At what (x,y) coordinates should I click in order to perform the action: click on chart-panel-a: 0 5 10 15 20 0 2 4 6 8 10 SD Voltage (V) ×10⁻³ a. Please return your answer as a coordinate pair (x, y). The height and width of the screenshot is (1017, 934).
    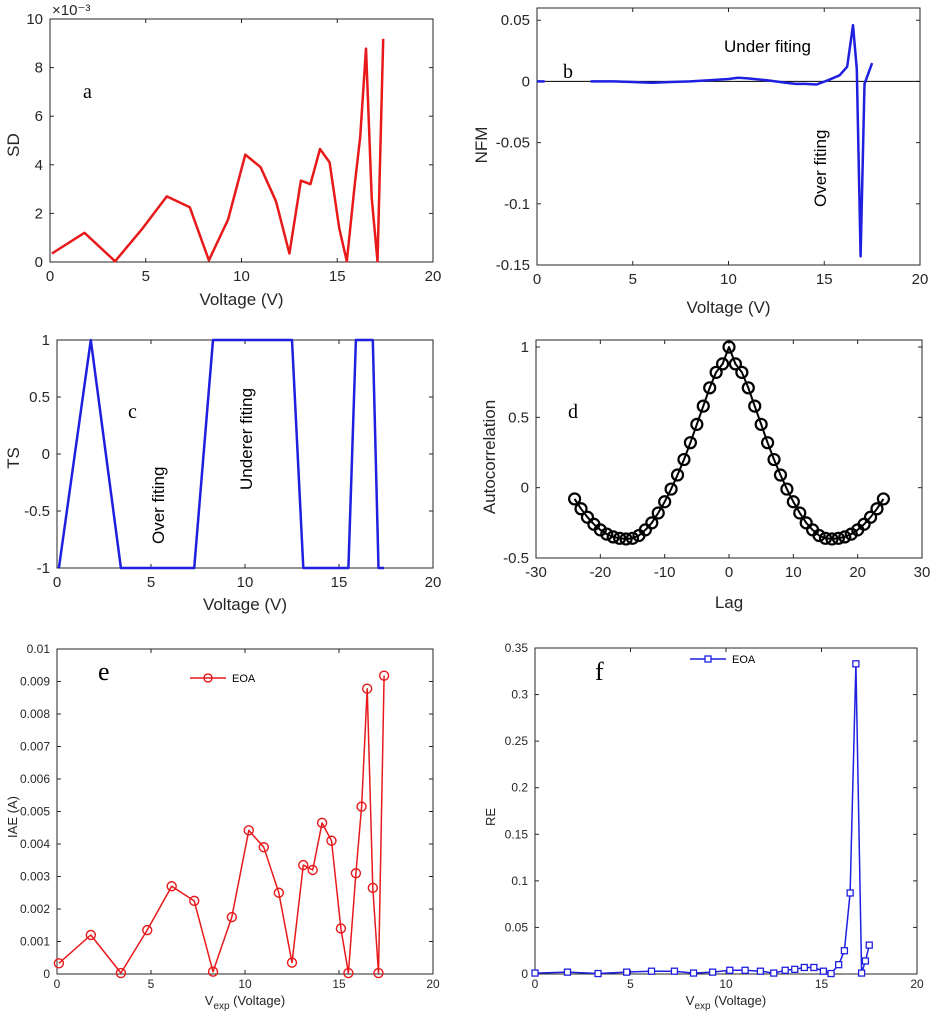
    Looking at the image, I should click on (222, 155).